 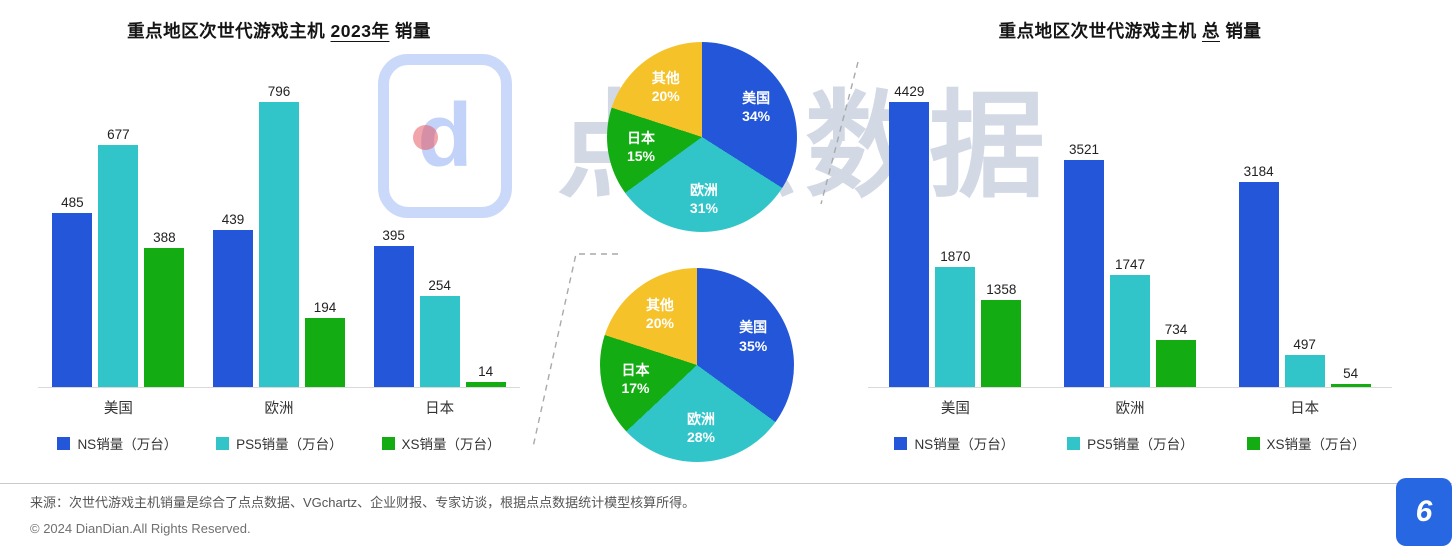 What do you see at coordinates (1304, 275) in the screenshot?
I see `bar-group: 3184 497 54` at bounding box center [1304, 275].